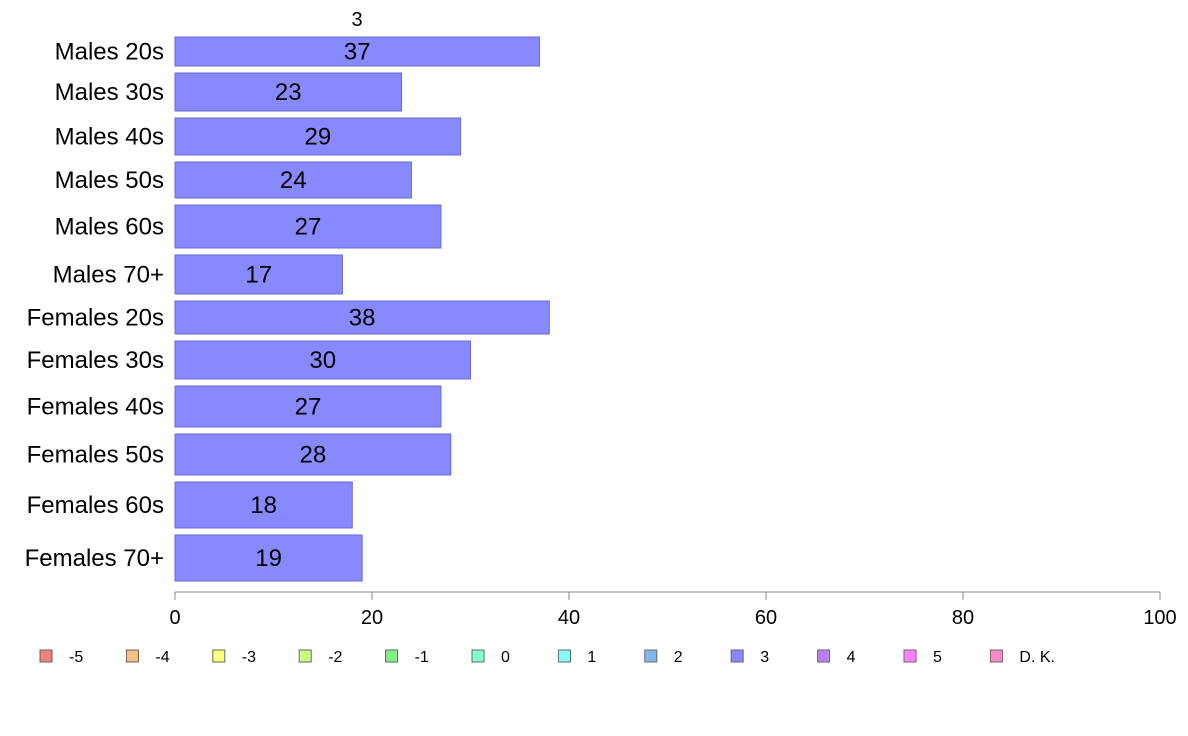 This screenshot has height=736, width=1188. I want to click on category-label: Females 60s, so click(95, 505).